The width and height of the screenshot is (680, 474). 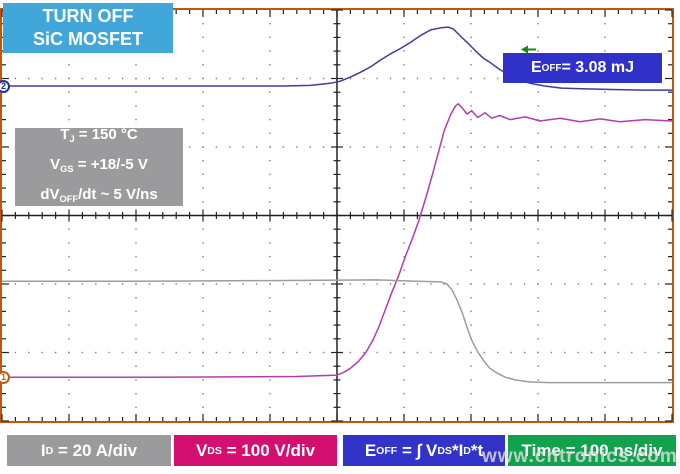 What do you see at coordinates (337, 58) in the screenshot?
I see `trace-eoff` at bounding box center [337, 58].